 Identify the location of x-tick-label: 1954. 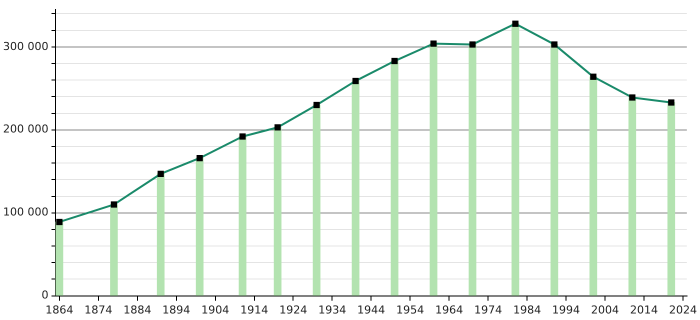
(410, 309).